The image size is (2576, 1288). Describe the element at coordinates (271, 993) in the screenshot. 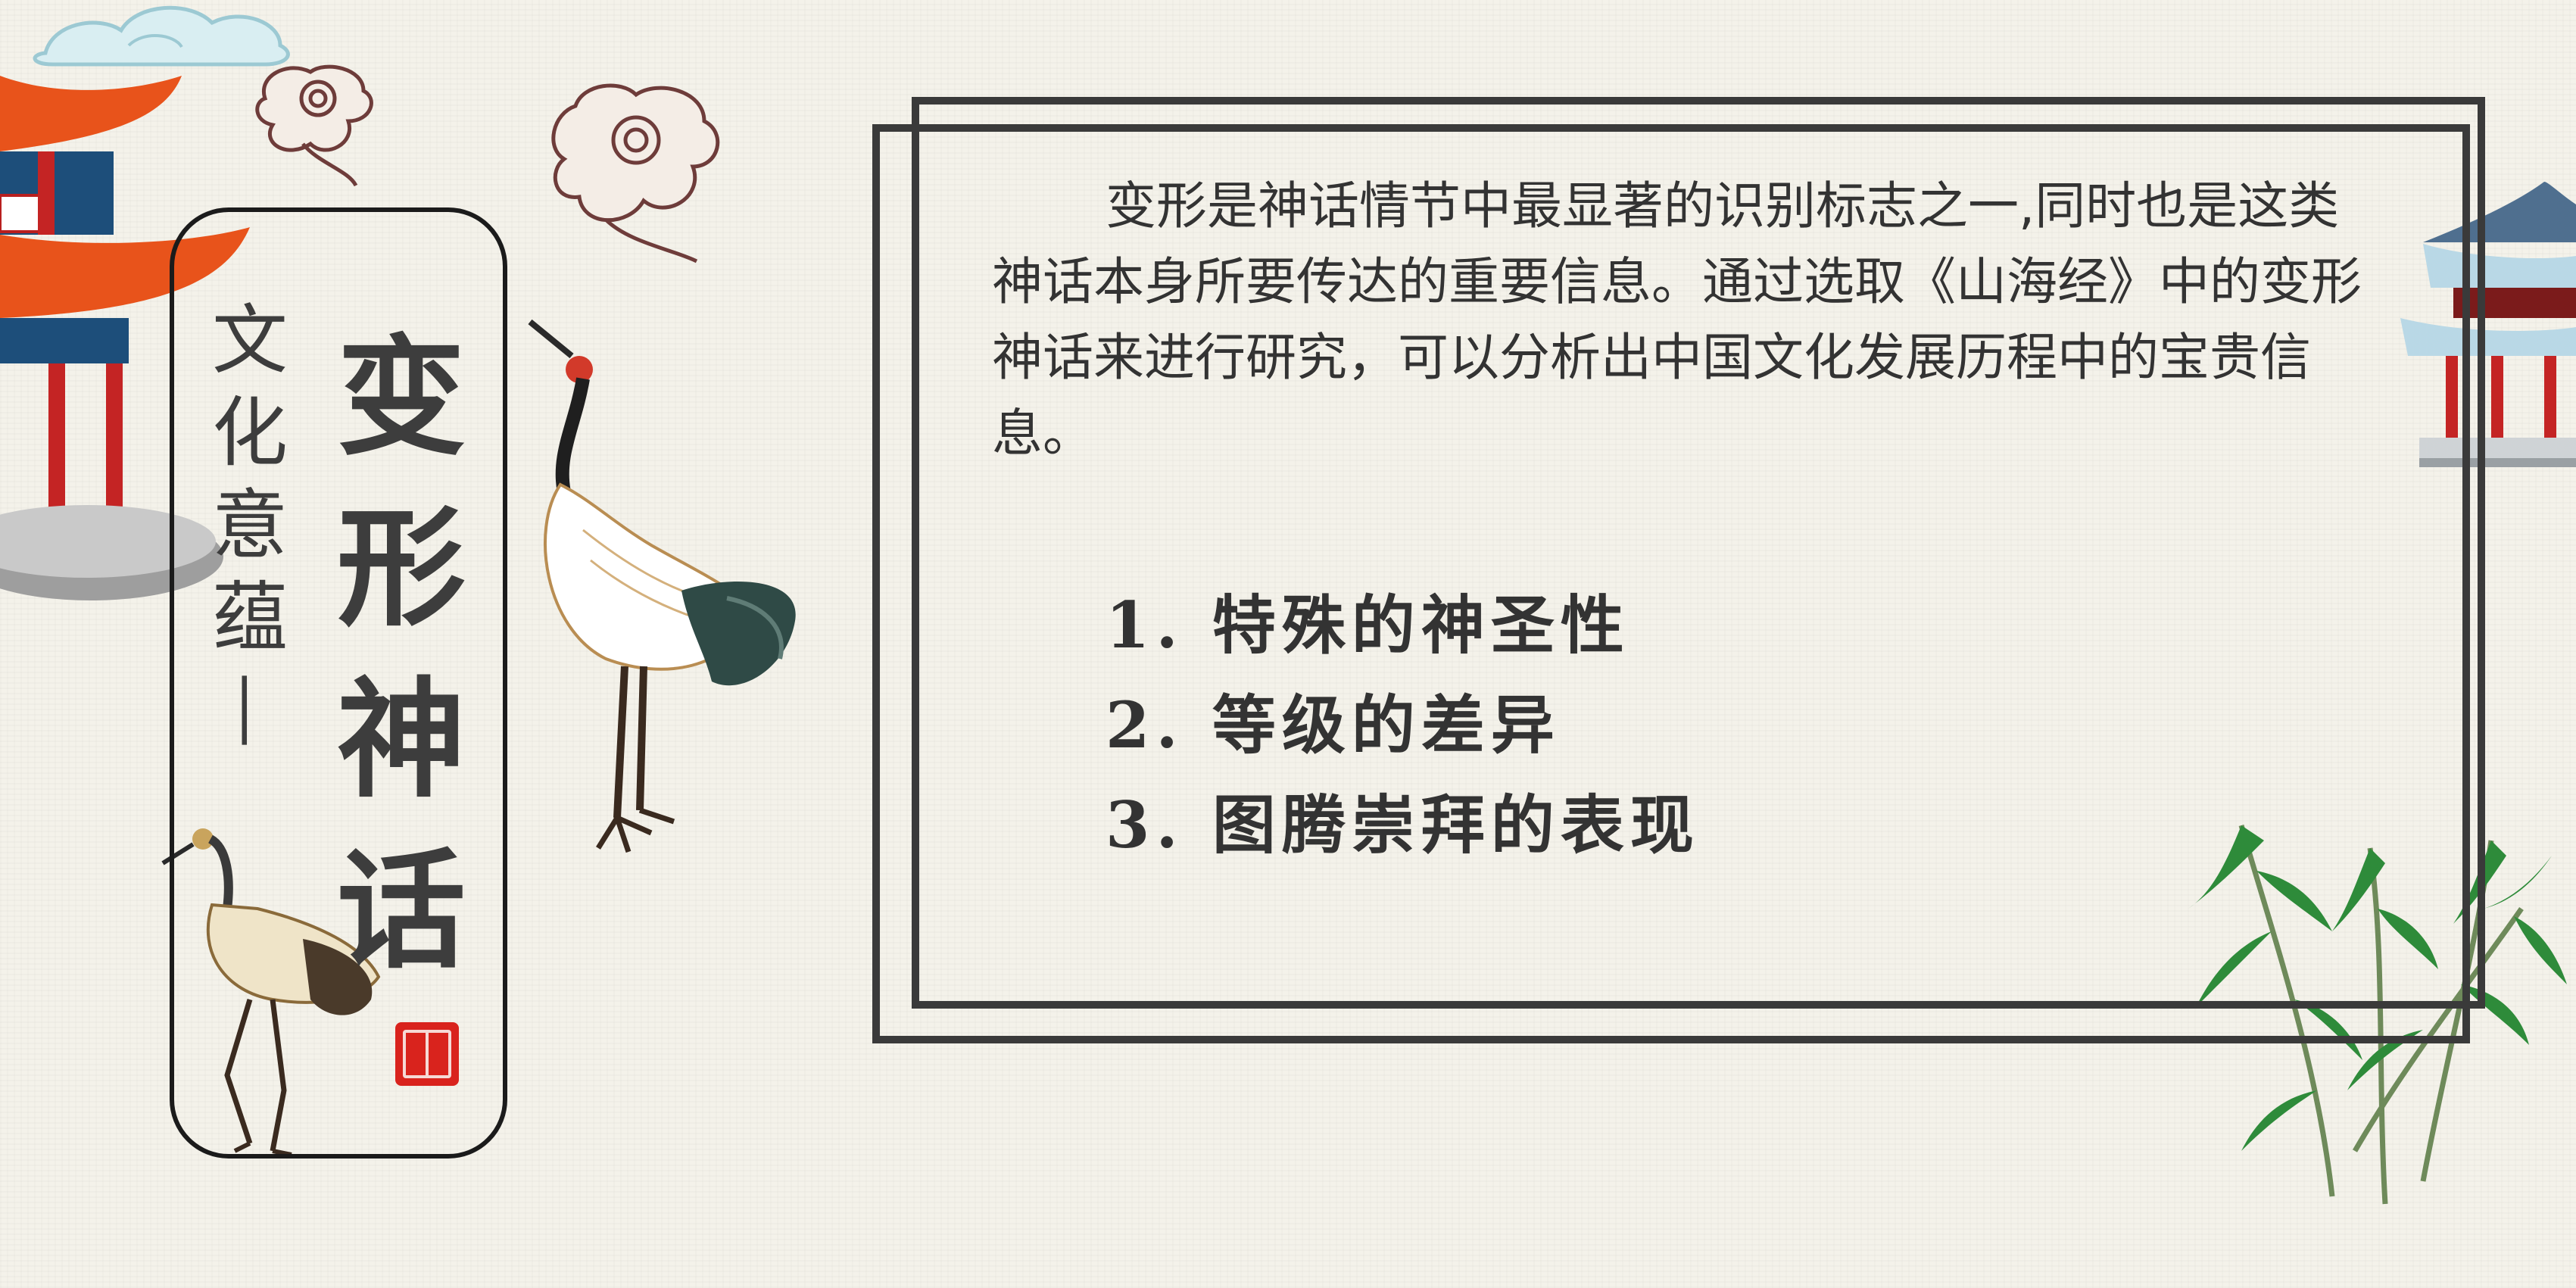

I see `crane-small-icon` at that location.